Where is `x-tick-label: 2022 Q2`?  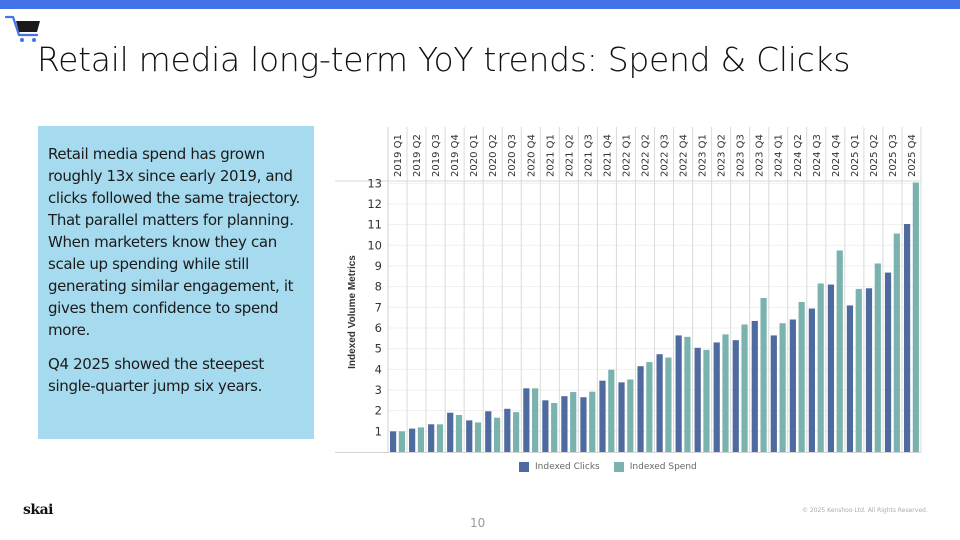 x-tick-label: 2022 Q2 is located at coordinates (645, 155).